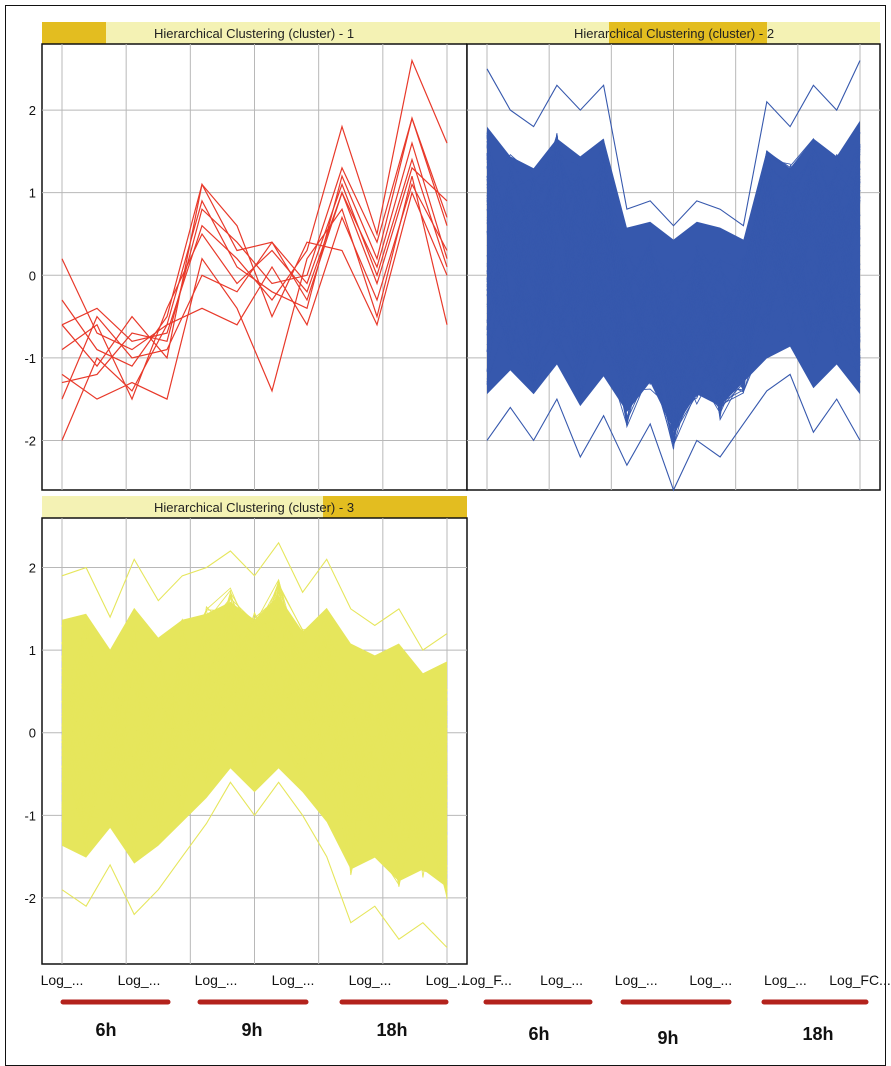  Describe the element at coordinates (395, 507) in the screenshot. I see `panel-3-title-highlight` at that location.